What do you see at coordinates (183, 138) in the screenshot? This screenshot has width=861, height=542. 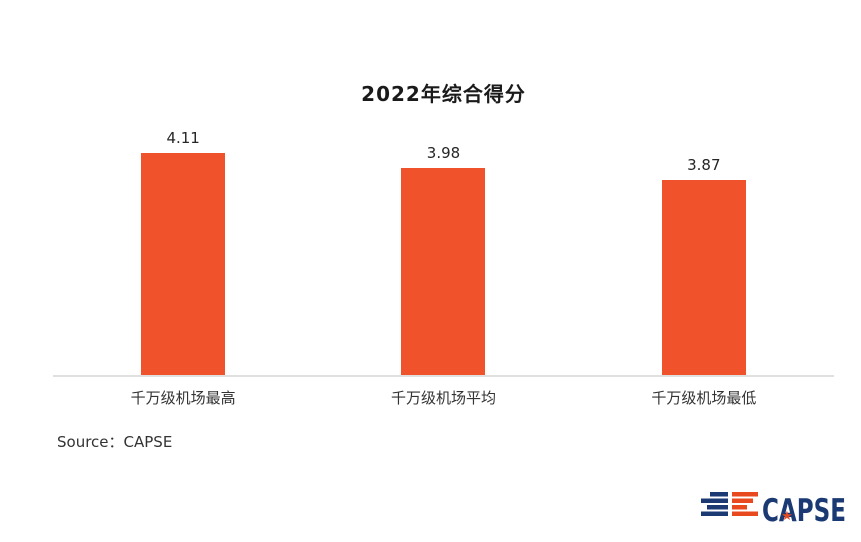 I see `bar-value-label: 4.11` at bounding box center [183, 138].